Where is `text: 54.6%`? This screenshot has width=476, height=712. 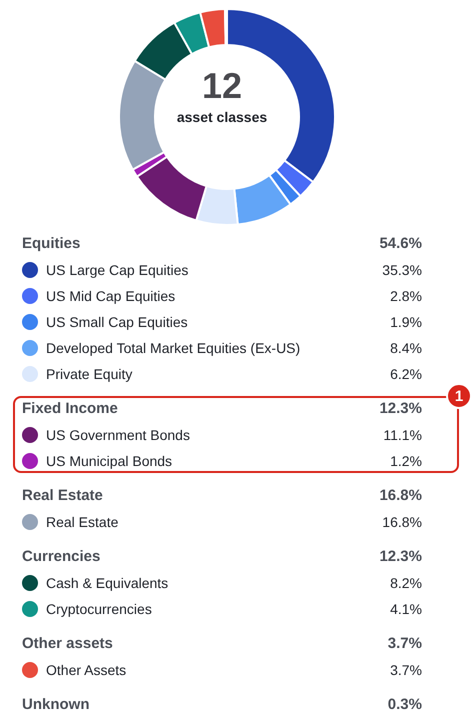 text: 54.6% is located at coordinates (400, 243).